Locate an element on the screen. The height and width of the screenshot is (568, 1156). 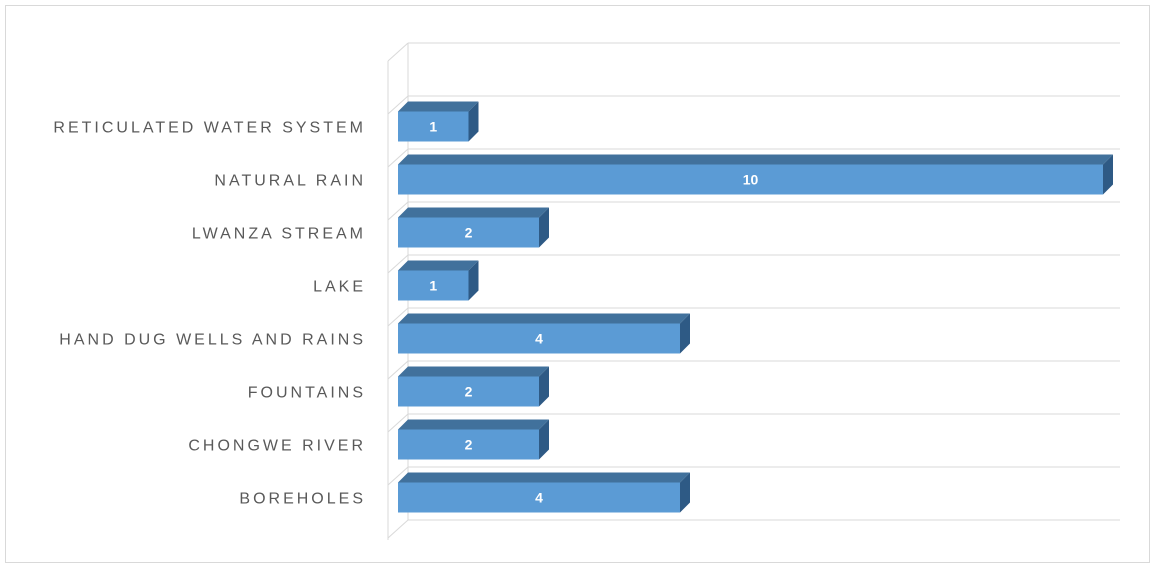
category-label: FOUNTAINS is located at coordinates (307, 393).